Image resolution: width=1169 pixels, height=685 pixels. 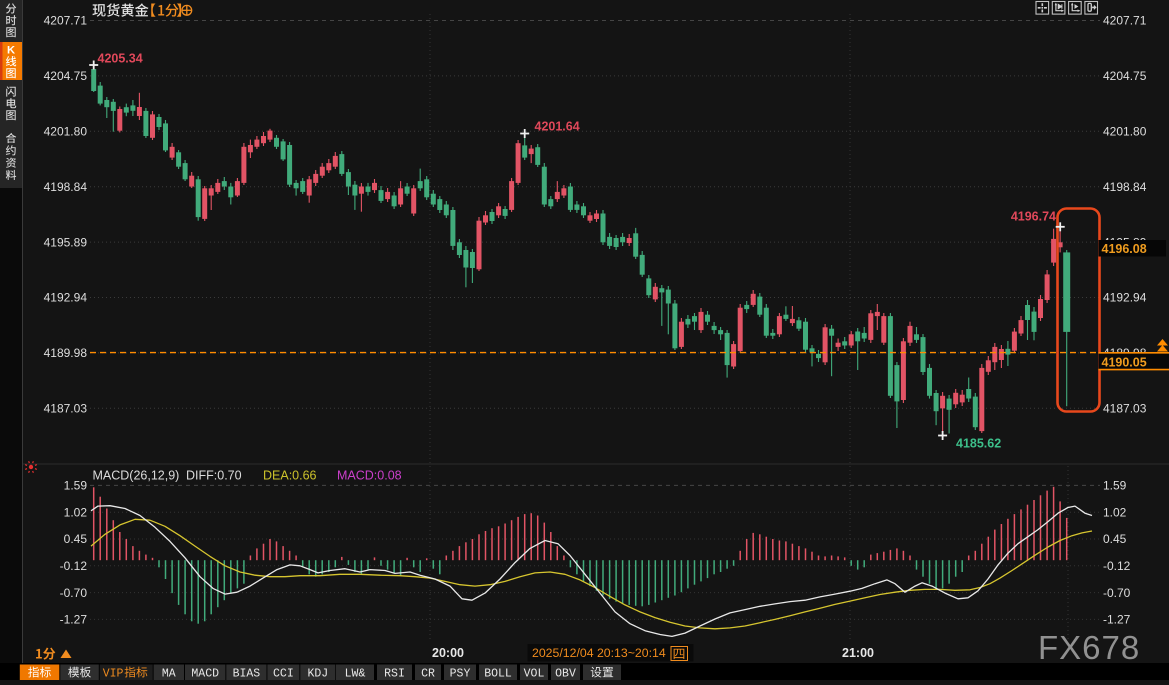 What do you see at coordinates (113, 674) in the screenshot?
I see `svg-text: VIP` at bounding box center [113, 674].